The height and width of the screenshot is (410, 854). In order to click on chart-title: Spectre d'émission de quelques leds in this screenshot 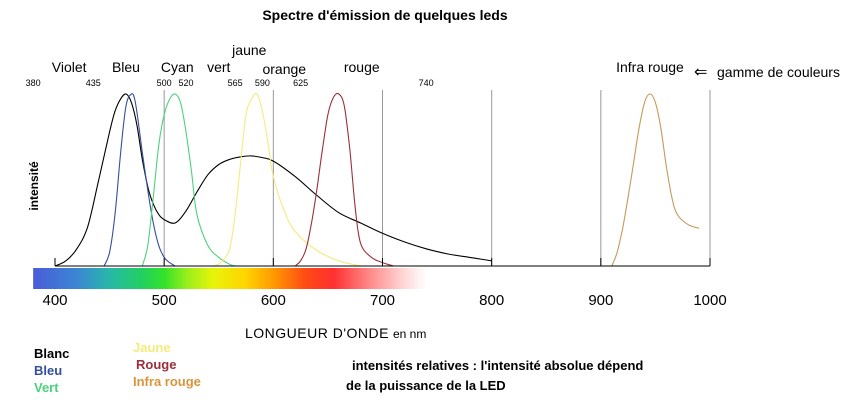, I will do `click(385, 15)`.